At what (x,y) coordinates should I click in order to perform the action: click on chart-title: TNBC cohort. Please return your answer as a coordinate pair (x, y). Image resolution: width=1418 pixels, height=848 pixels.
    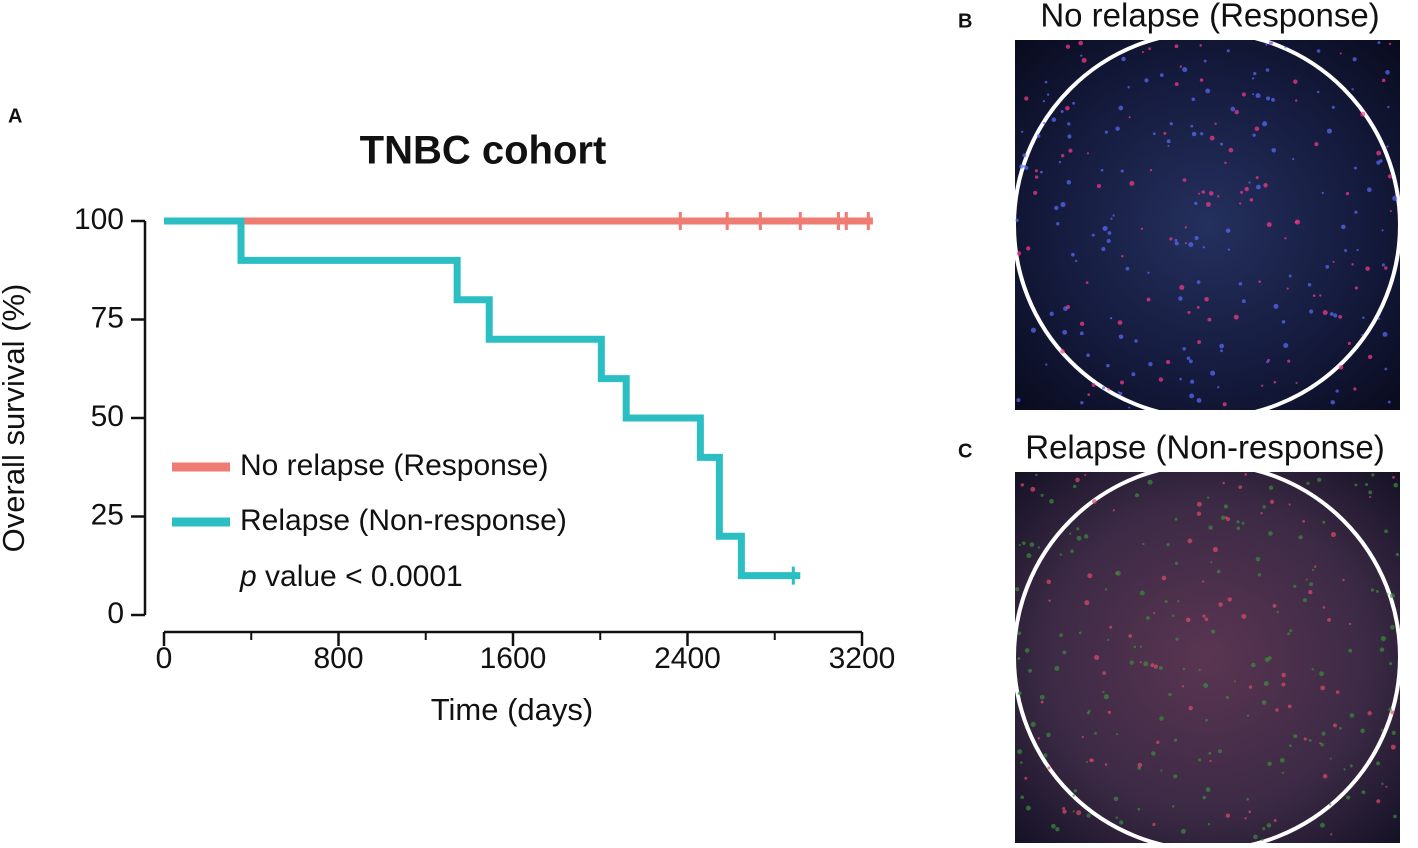
    Looking at the image, I should click on (483, 151).